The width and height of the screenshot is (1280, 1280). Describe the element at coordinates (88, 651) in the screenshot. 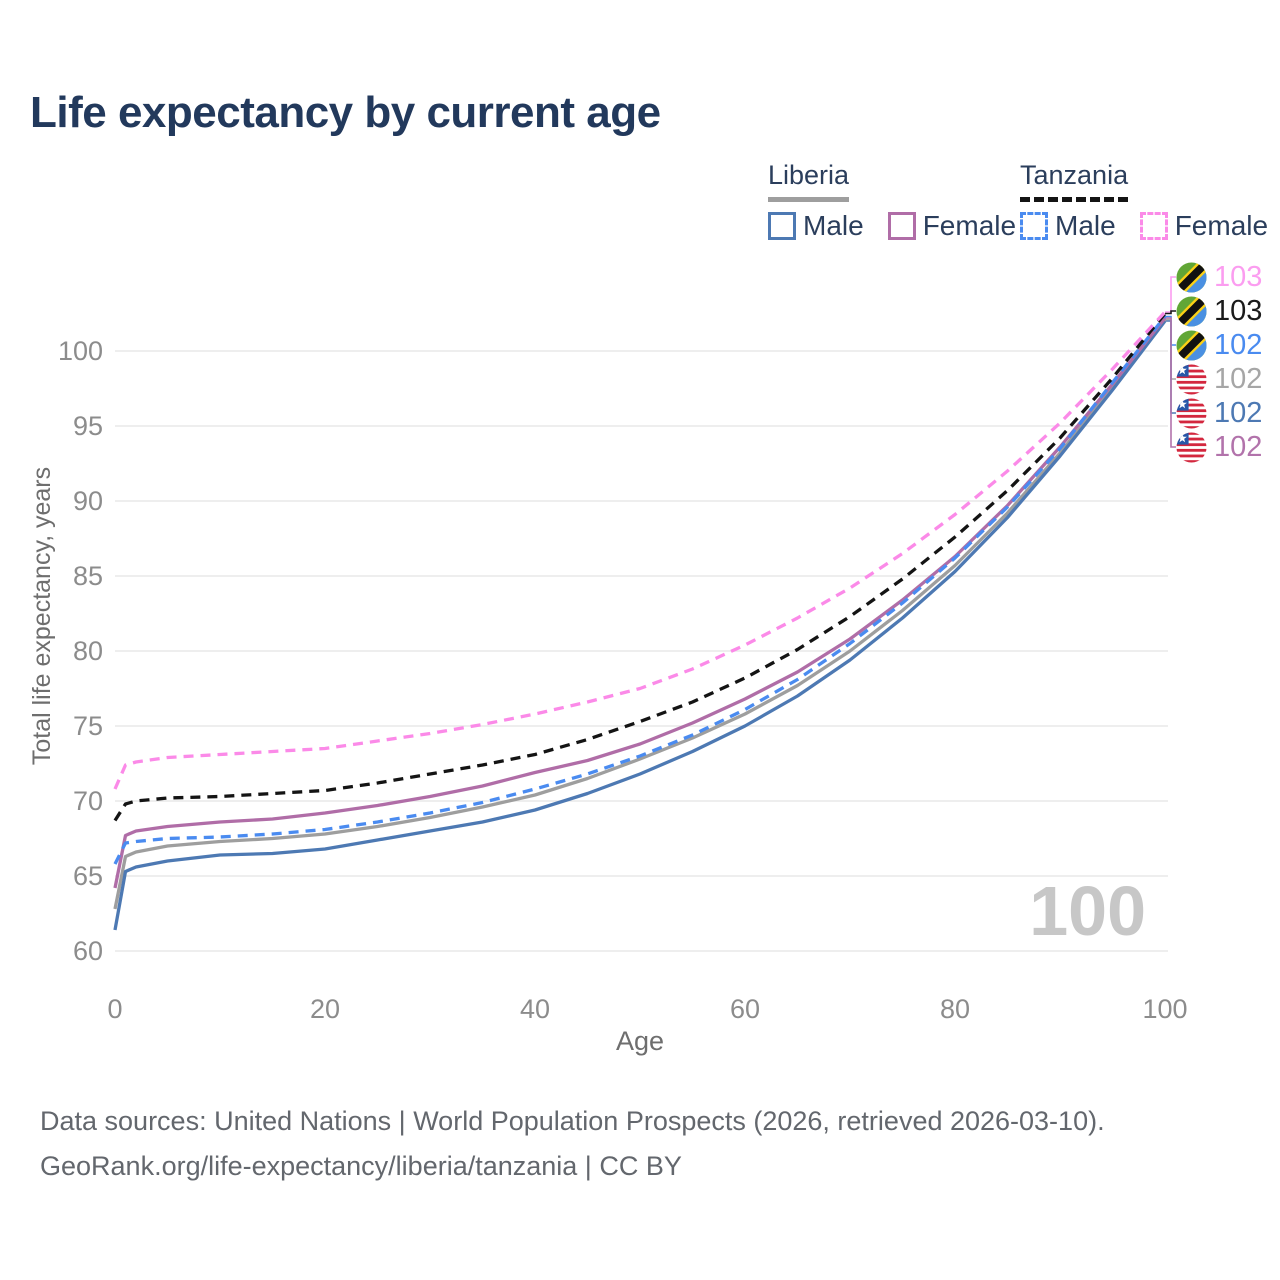

I see `y-tick-label: 80` at that location.